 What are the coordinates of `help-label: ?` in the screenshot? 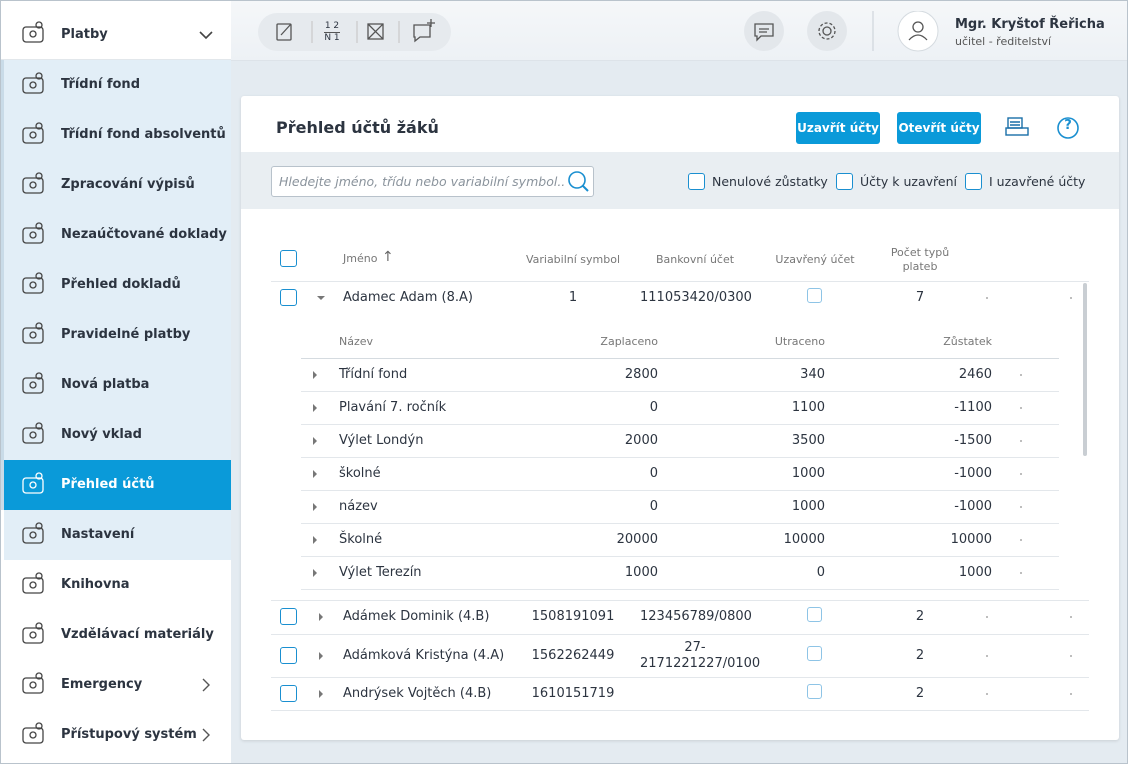 It's located at (1068, 125).